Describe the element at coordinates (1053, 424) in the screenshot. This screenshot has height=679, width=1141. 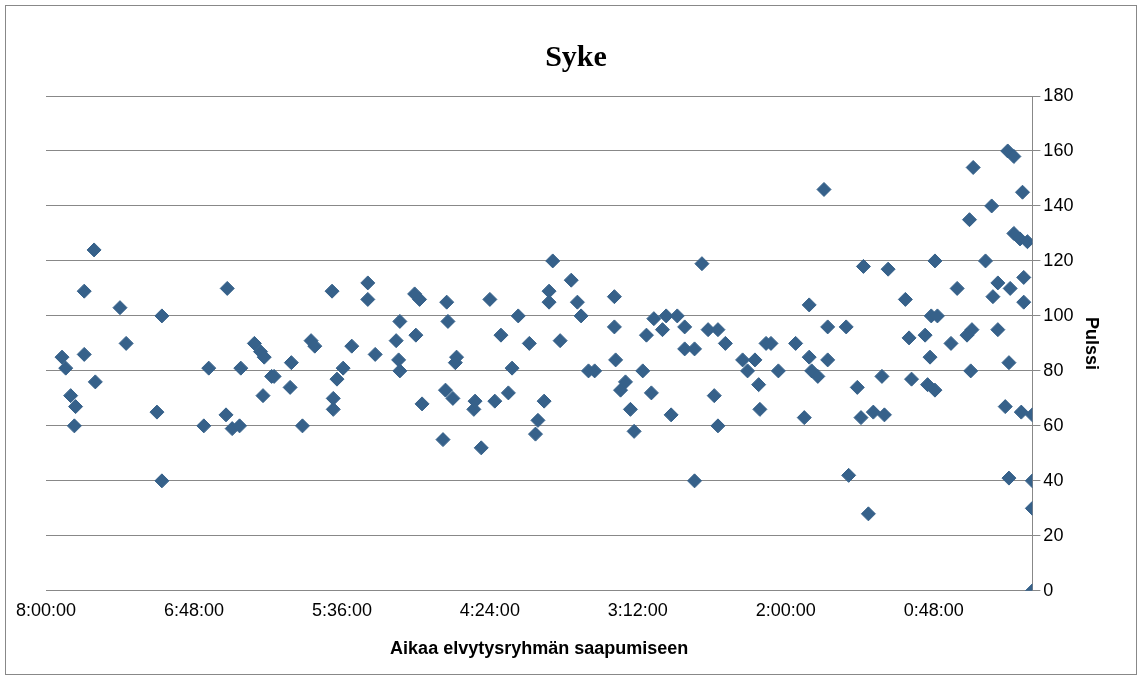
I see `y-tick-label: 60` at that location.